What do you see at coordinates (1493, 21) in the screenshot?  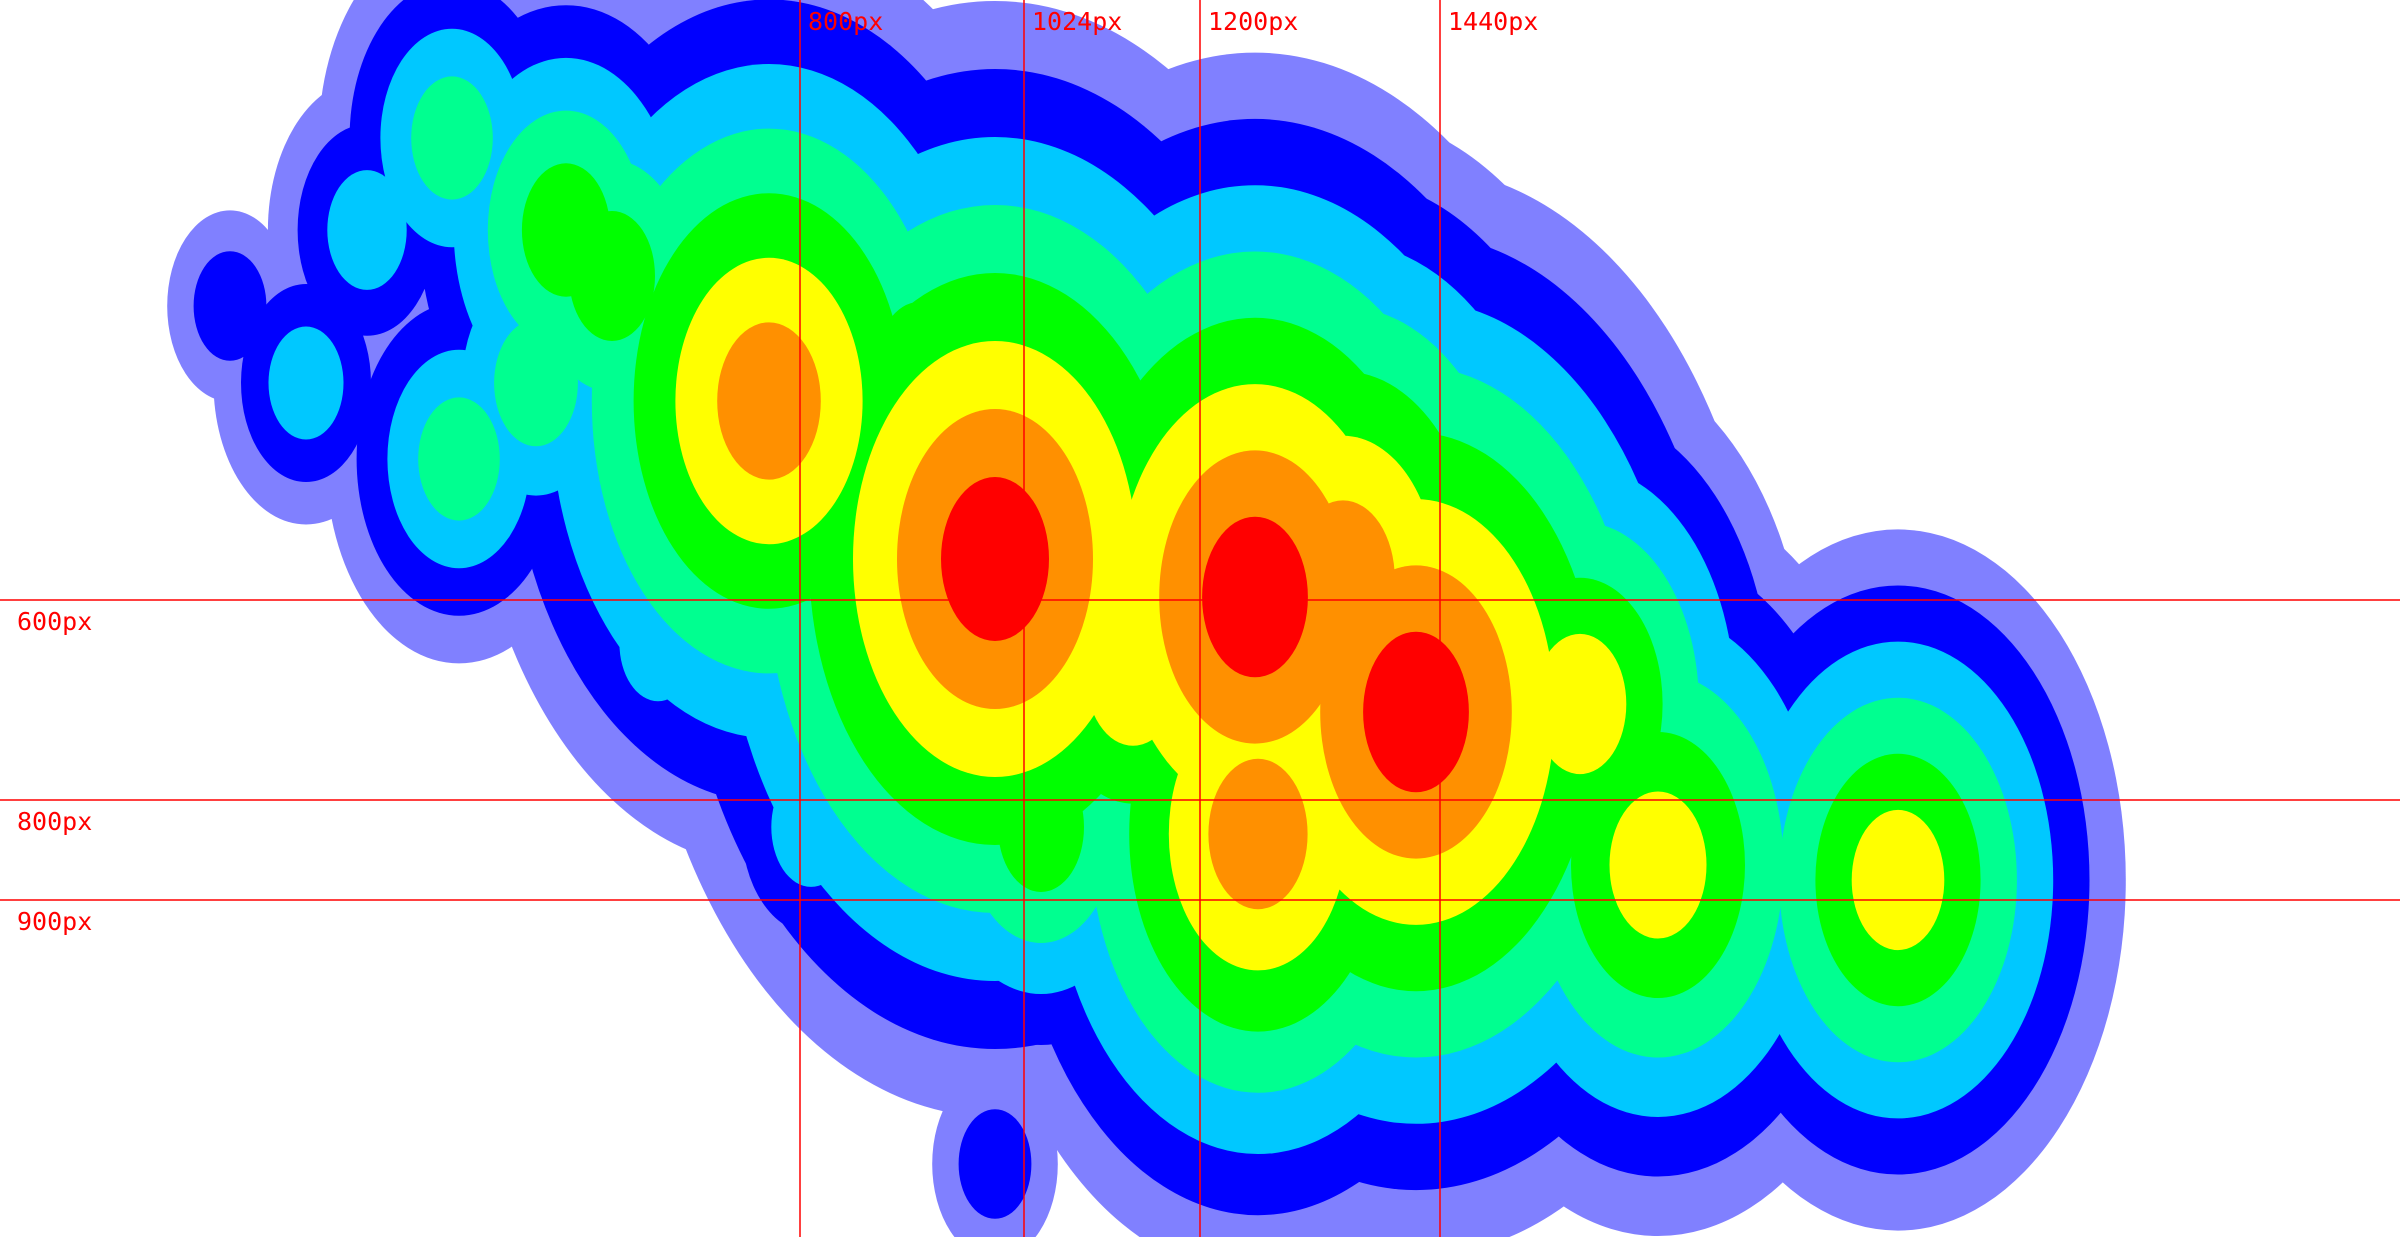 I see `reference-label: 1440px` at bounding box center [1493, 21].